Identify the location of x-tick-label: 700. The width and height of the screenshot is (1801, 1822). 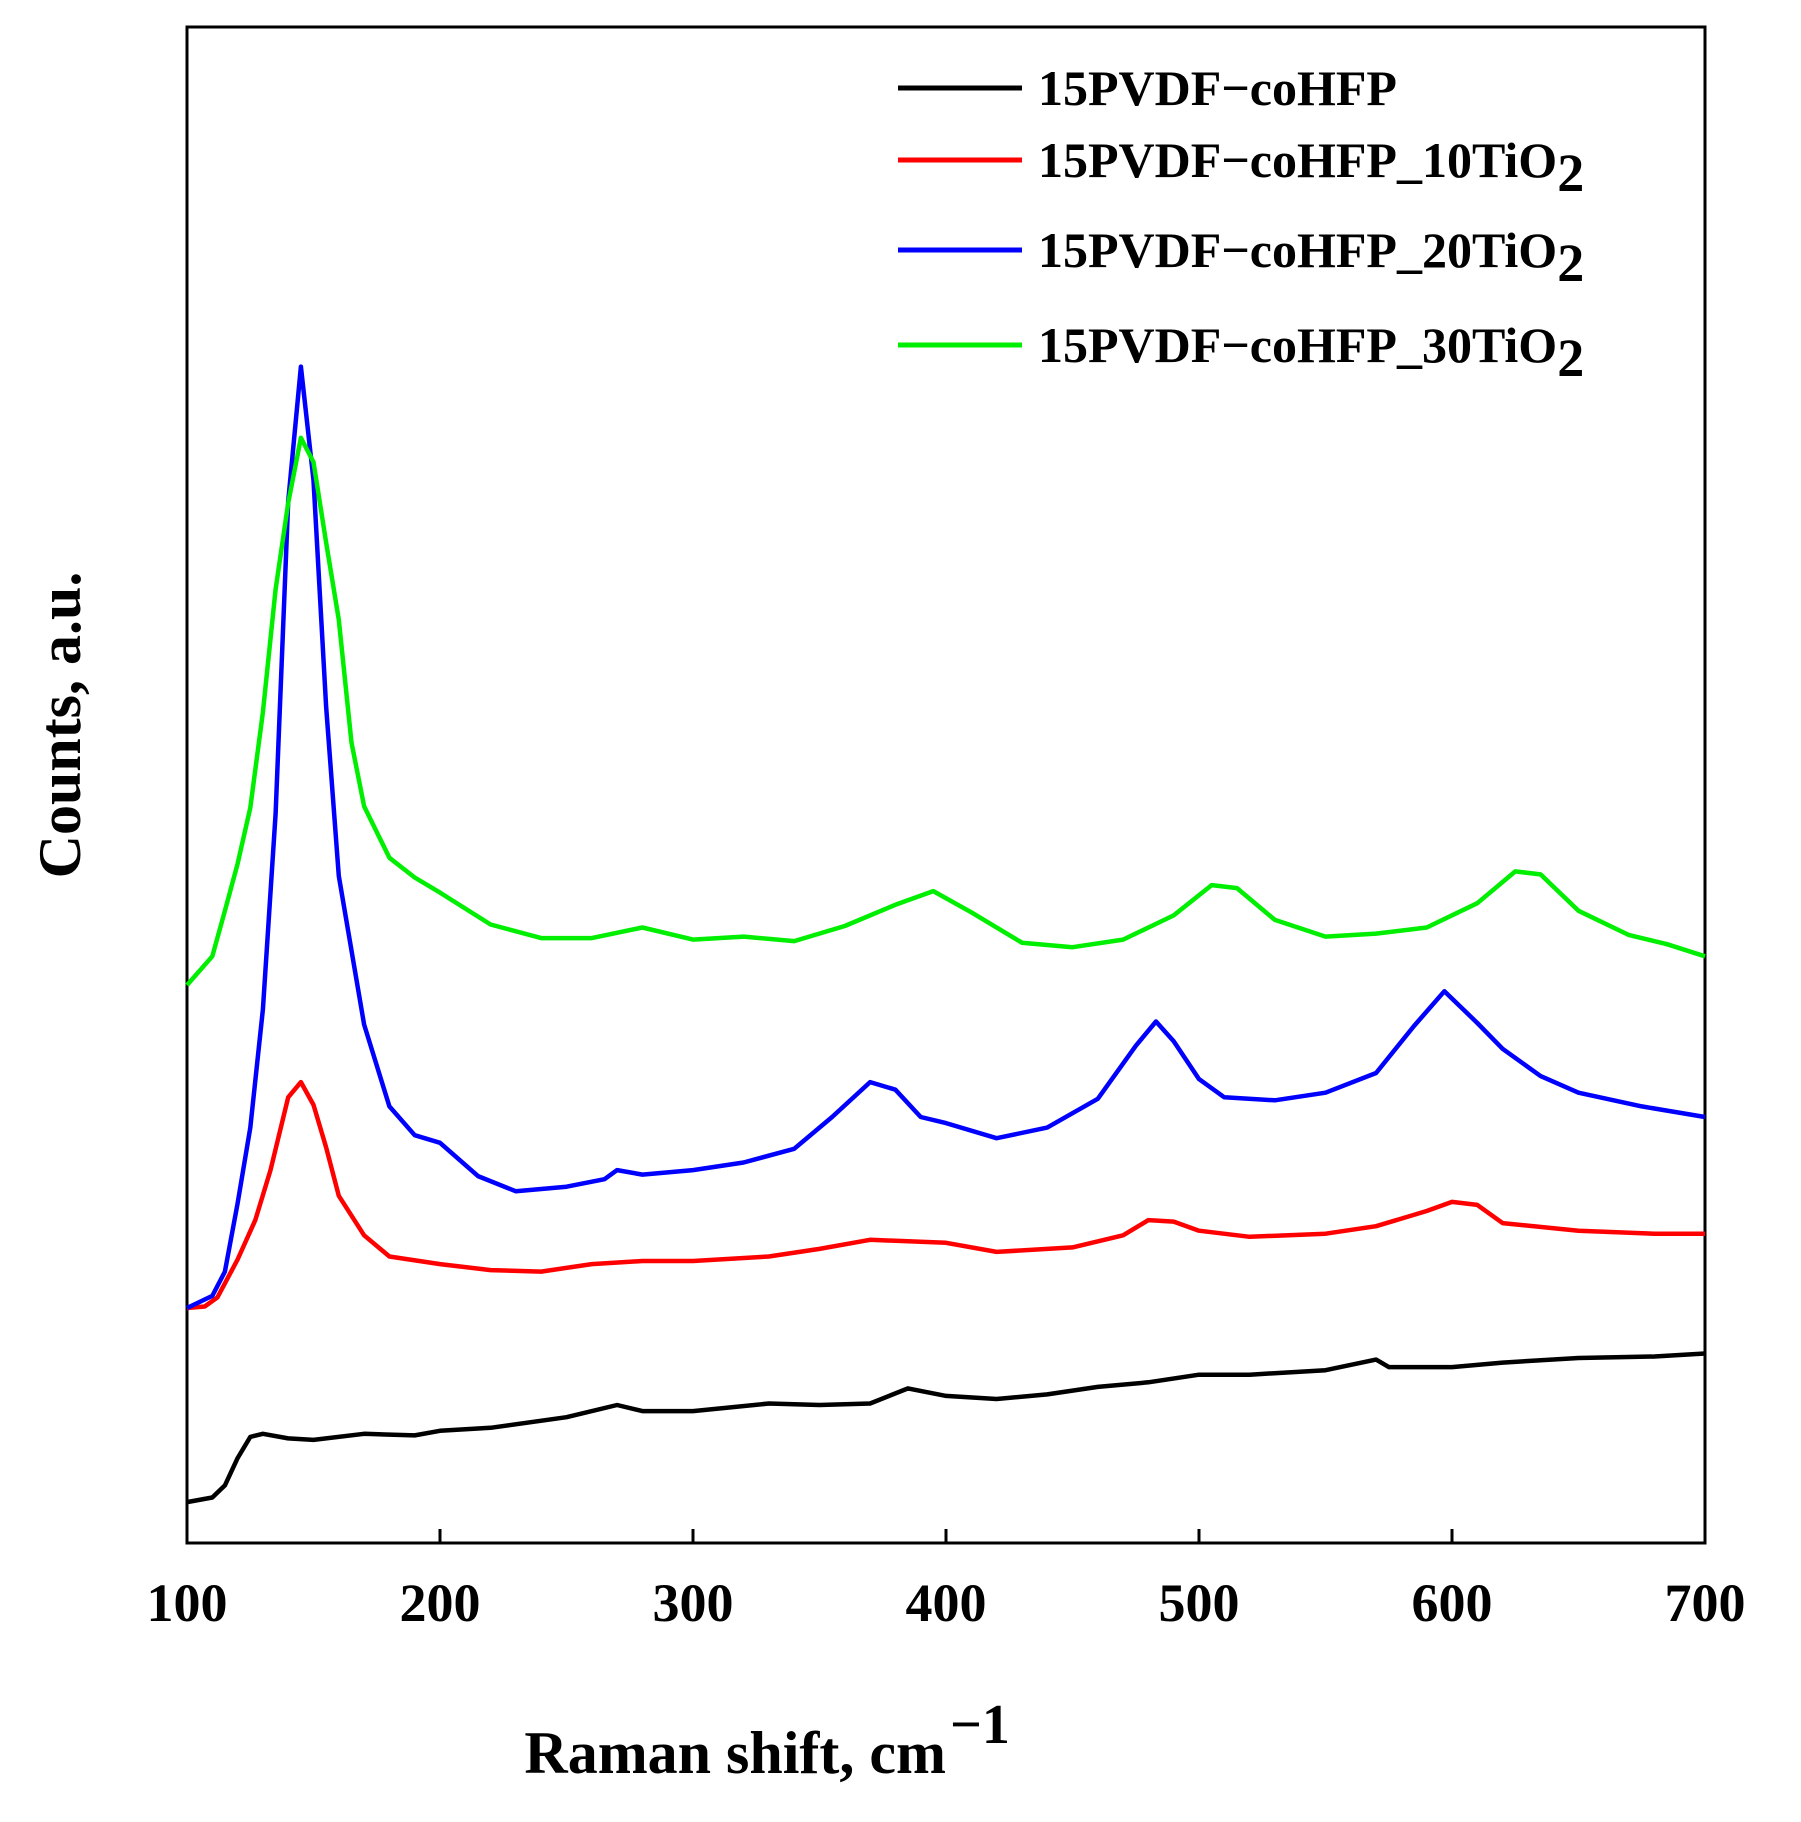
(1705, 1603).